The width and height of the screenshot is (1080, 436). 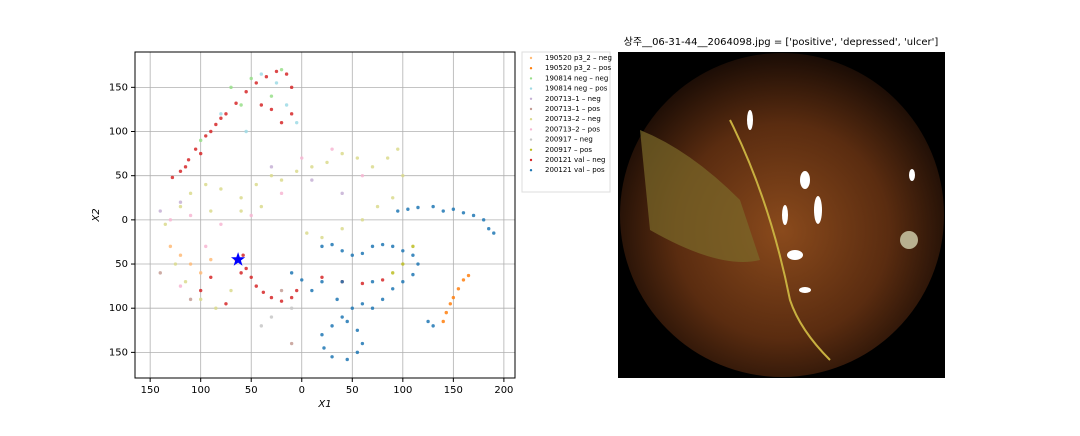 What do you see at coordinates (780, 240) in the screenshot?
I see `fold-line` at bounding box center [780, 240].